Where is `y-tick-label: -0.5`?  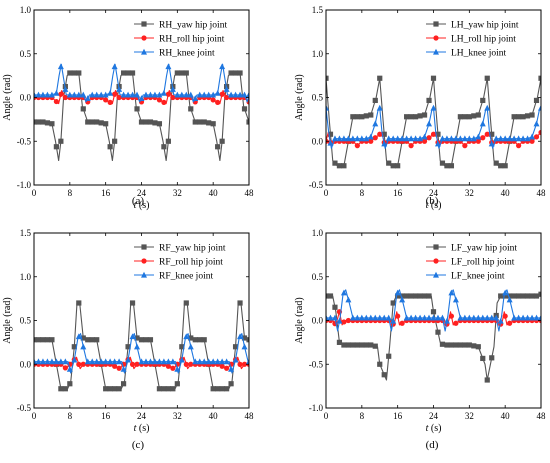 y-tick-label: -0.5 is located at coordinates (24, 141).